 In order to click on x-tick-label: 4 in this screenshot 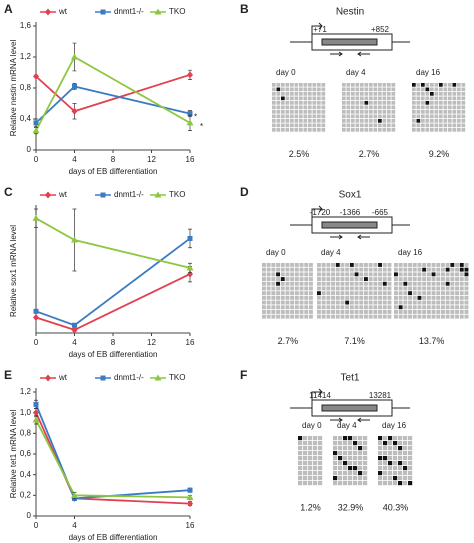, I will do `click(74, 159)`.